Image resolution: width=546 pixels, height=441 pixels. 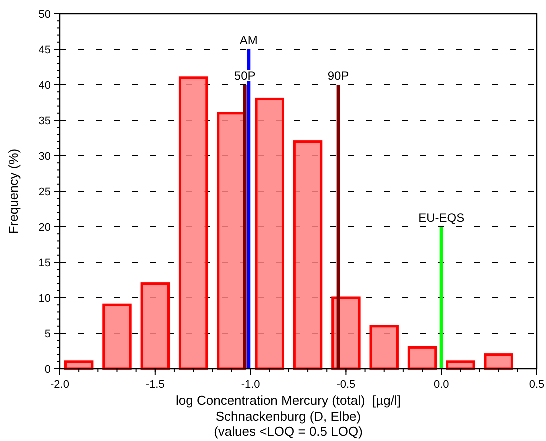 I want to click on y-tick-label: 25, so click(x=44, y=192).